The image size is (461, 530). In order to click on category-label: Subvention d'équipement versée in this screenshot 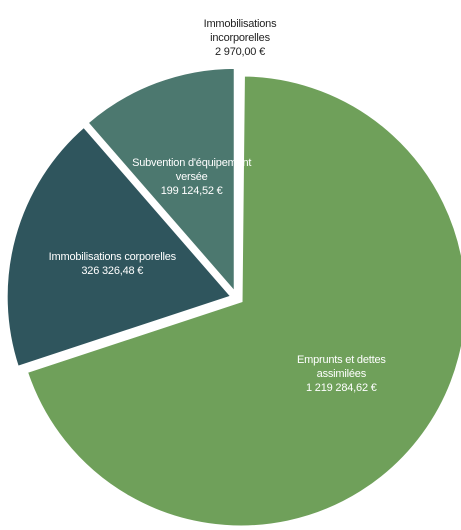, I will do `click(192, 169)`.